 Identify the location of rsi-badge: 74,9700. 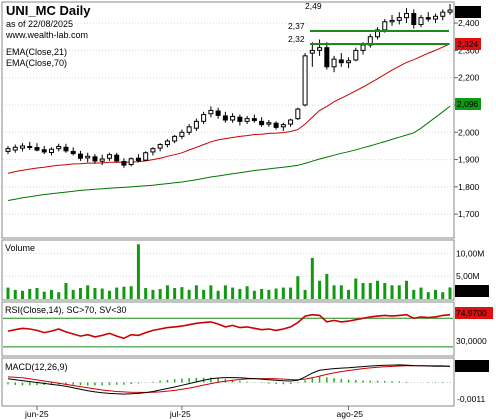
(474, 313).